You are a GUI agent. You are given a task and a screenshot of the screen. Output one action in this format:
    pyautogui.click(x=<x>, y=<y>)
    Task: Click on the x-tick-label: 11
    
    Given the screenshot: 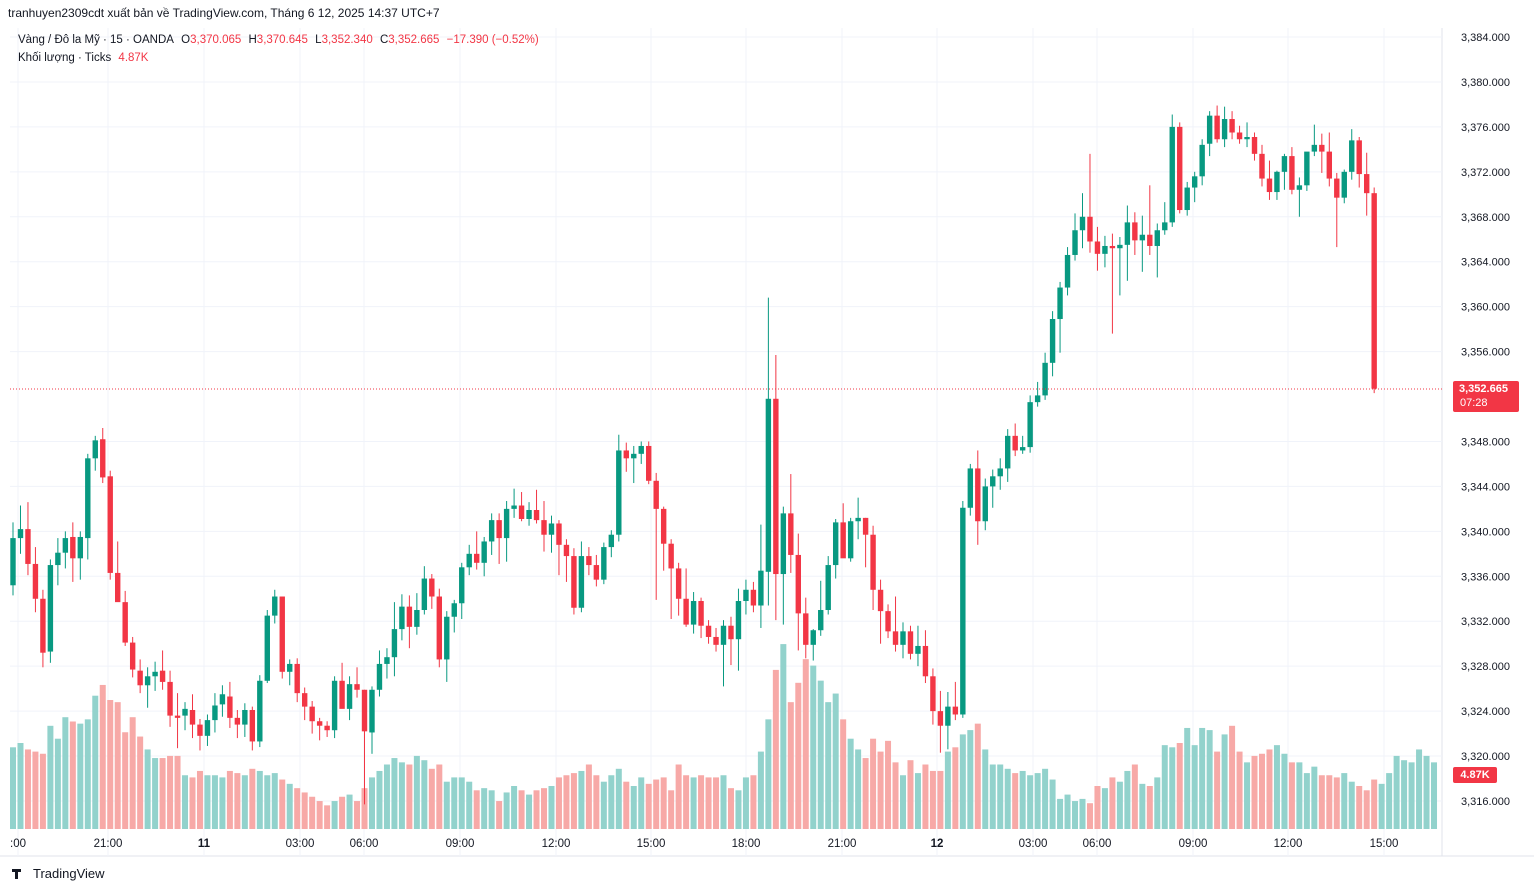 What is the action you would take?
    pyautogui.click(x=204, y=844)
    